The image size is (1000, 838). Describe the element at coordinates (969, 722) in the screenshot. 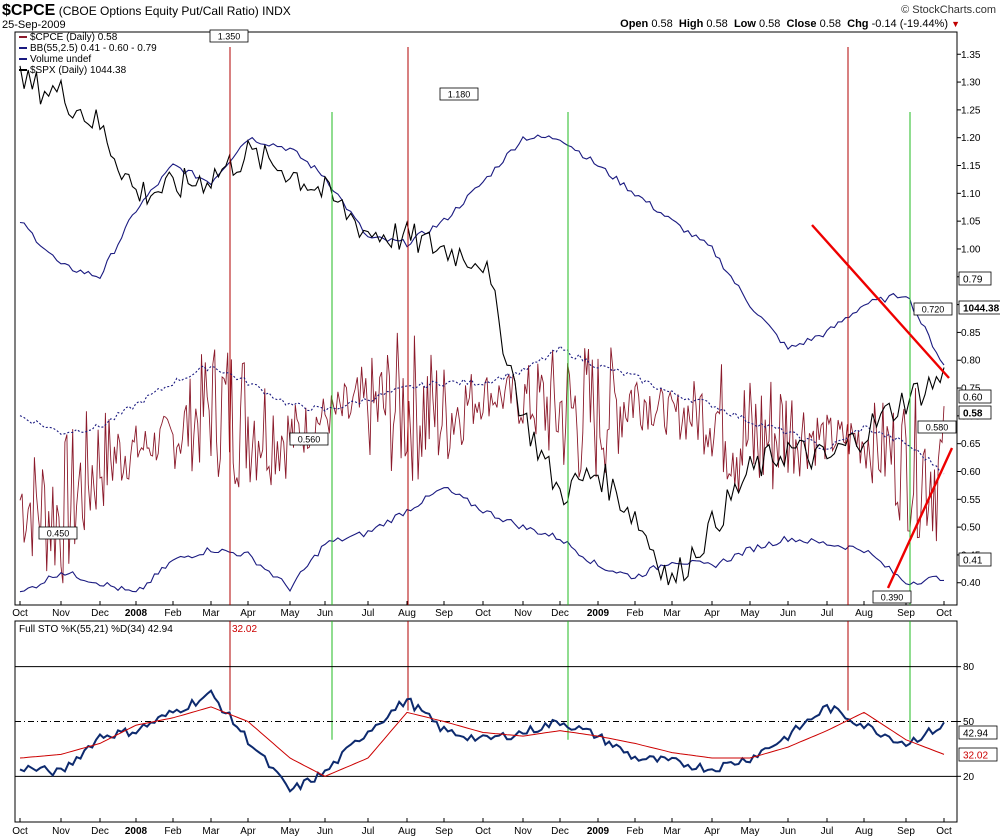

I see `sto-y-tick-label: 50` at that location.